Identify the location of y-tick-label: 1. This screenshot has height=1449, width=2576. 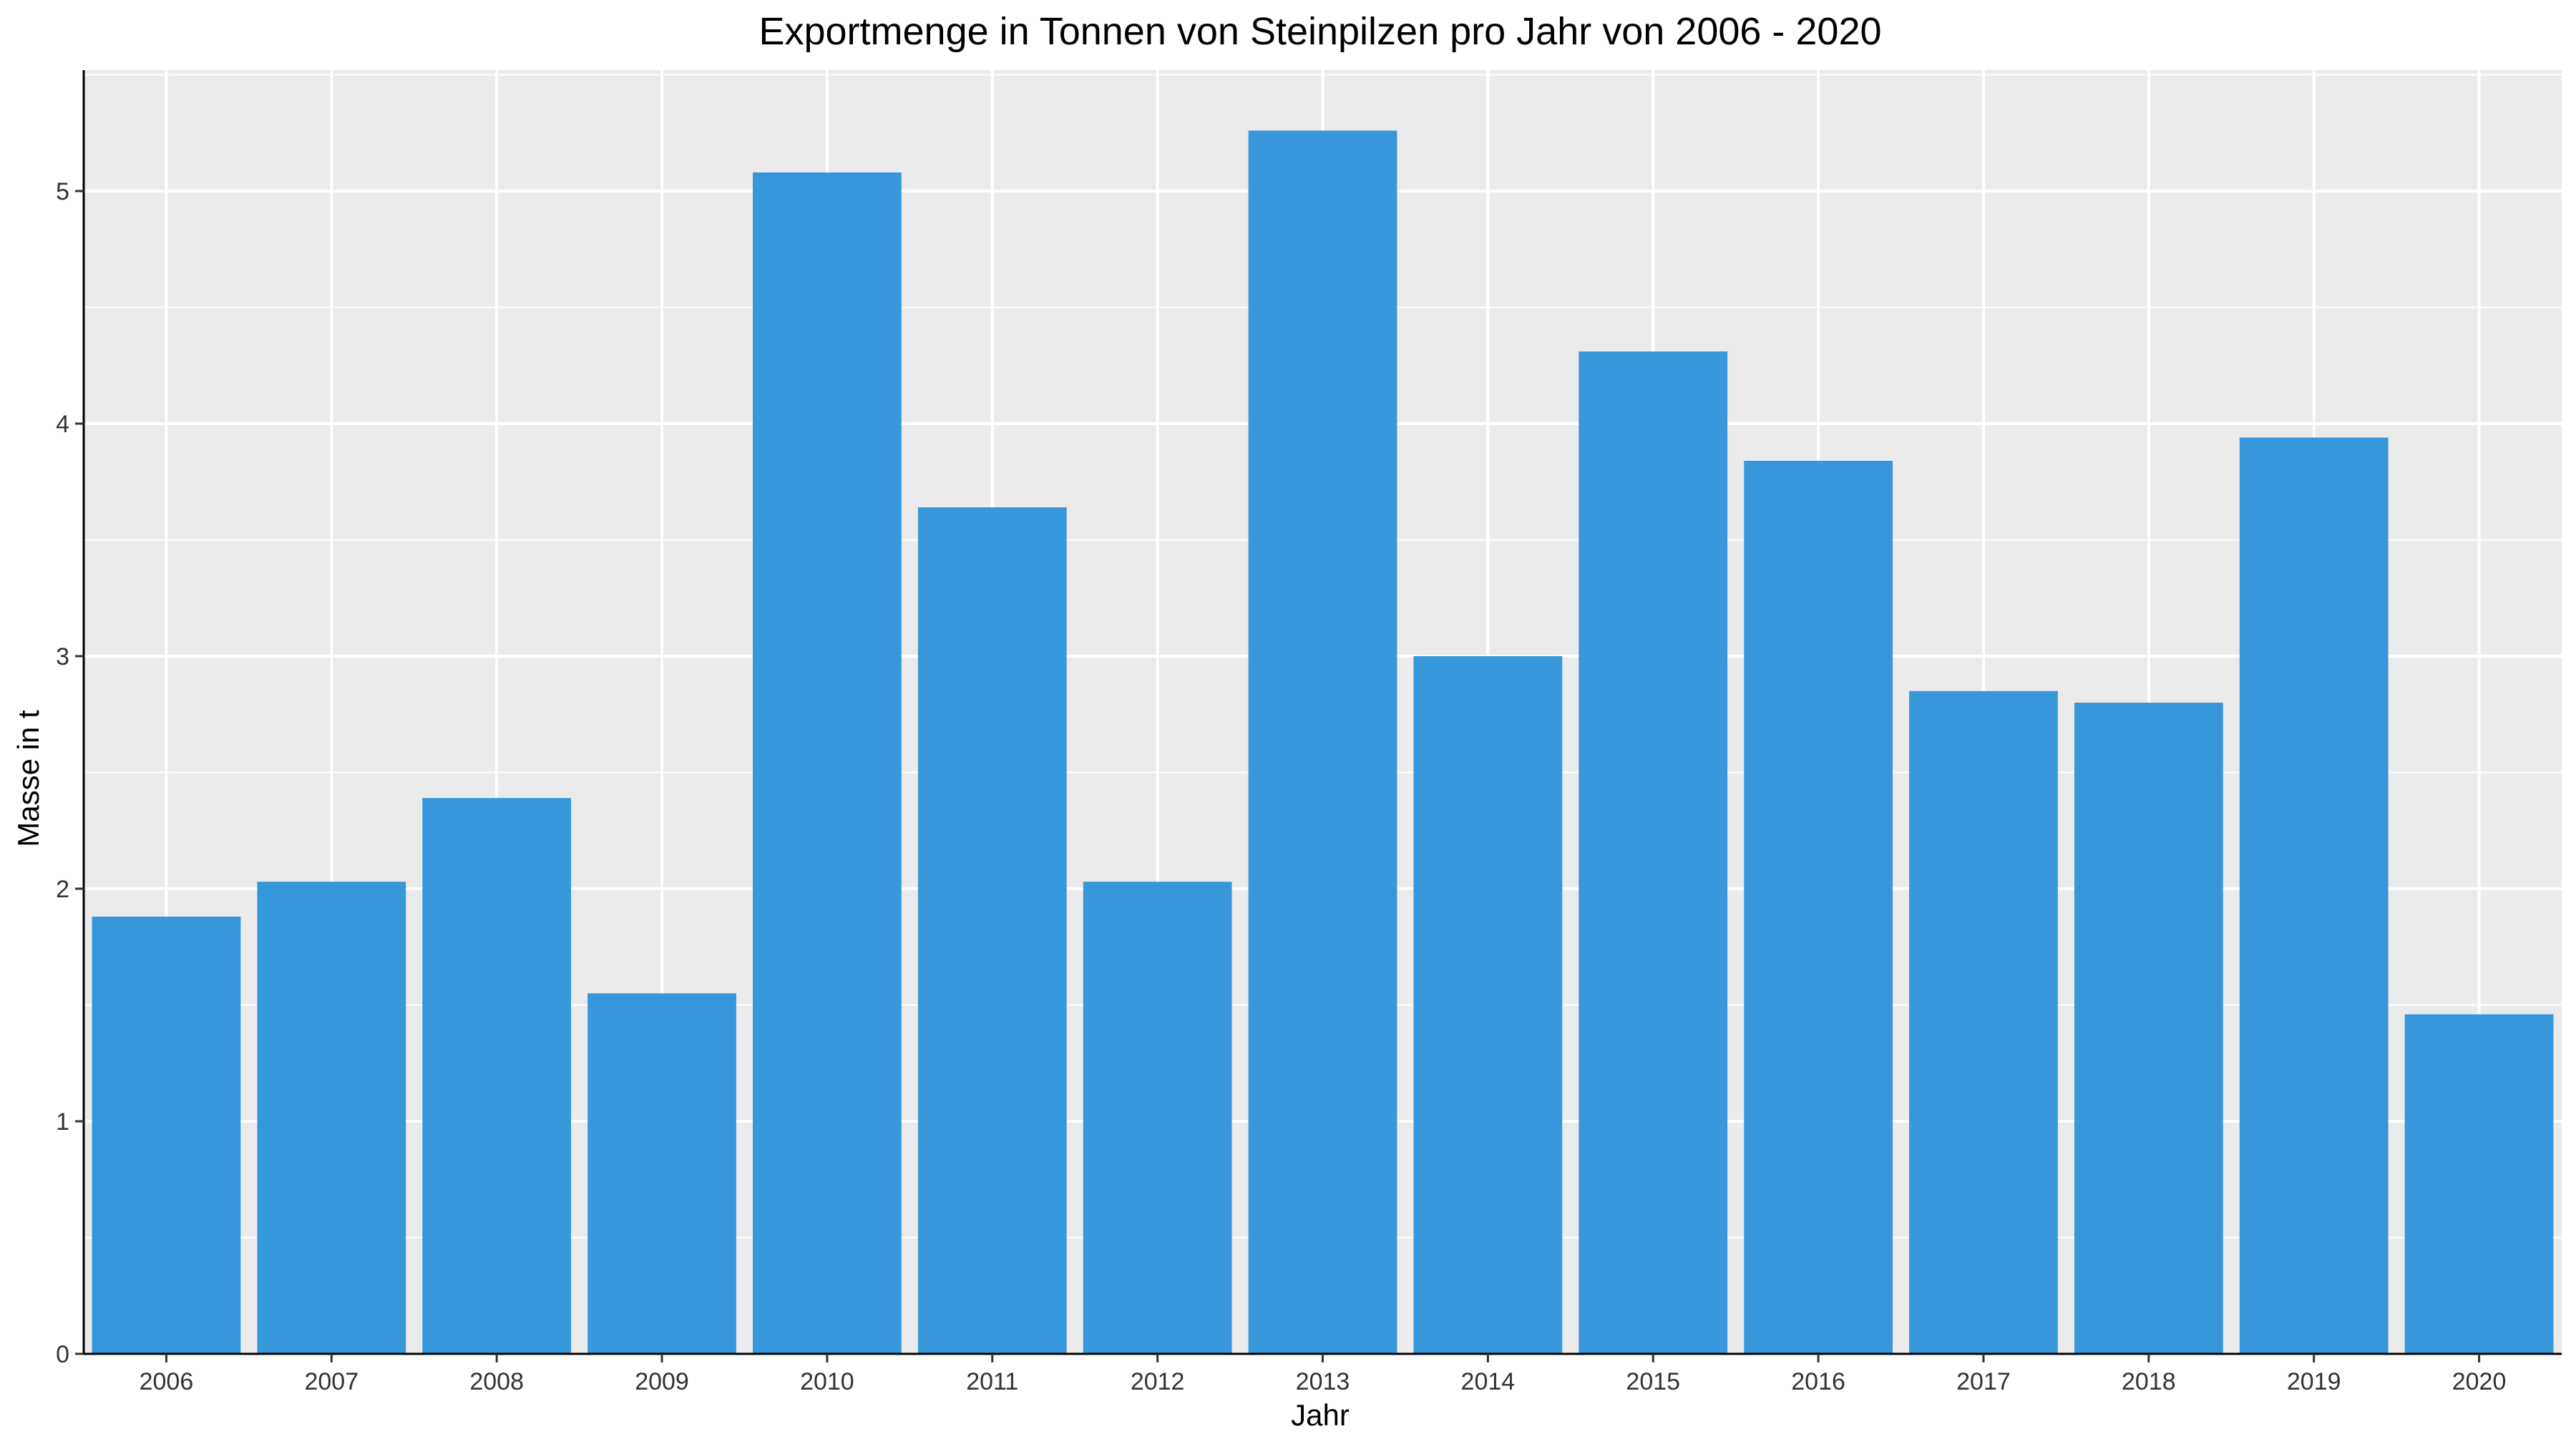
(62, 1122).